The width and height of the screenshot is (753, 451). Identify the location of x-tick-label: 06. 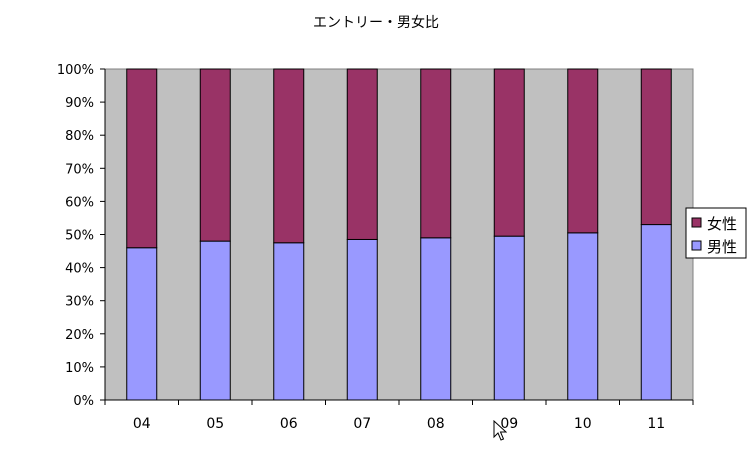
(289, 424).